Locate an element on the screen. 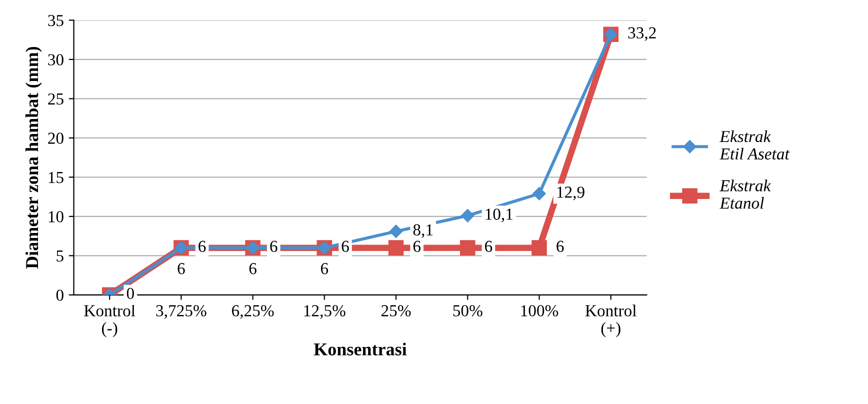 This screenshot has height=404, width=868. x-tick-label: 50% is located at coordinates (467, 310).